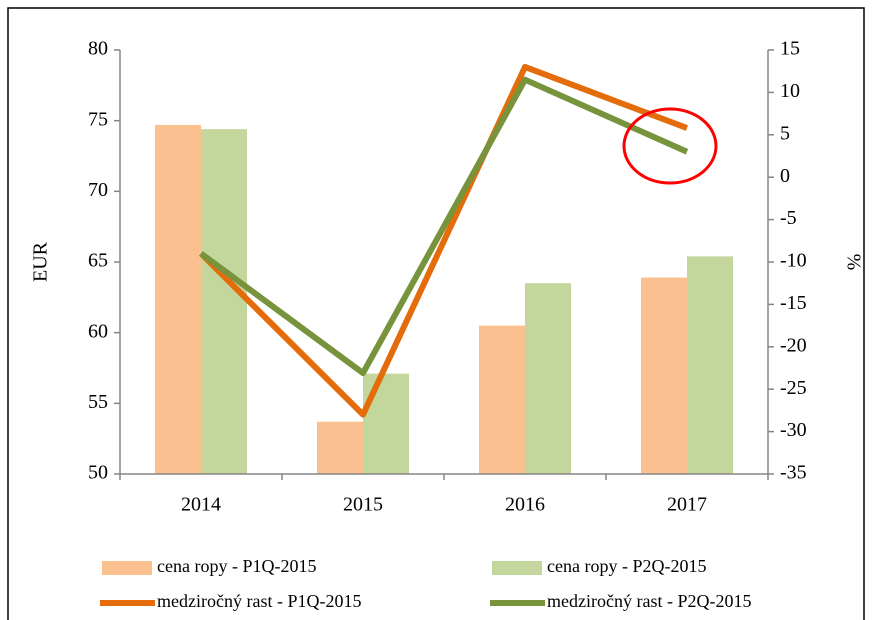 This screenshot has height=620, width=873. Describe the element at coordinates (793, 303) in the screenshot. I see `y2-tick-label: -15` at that location.